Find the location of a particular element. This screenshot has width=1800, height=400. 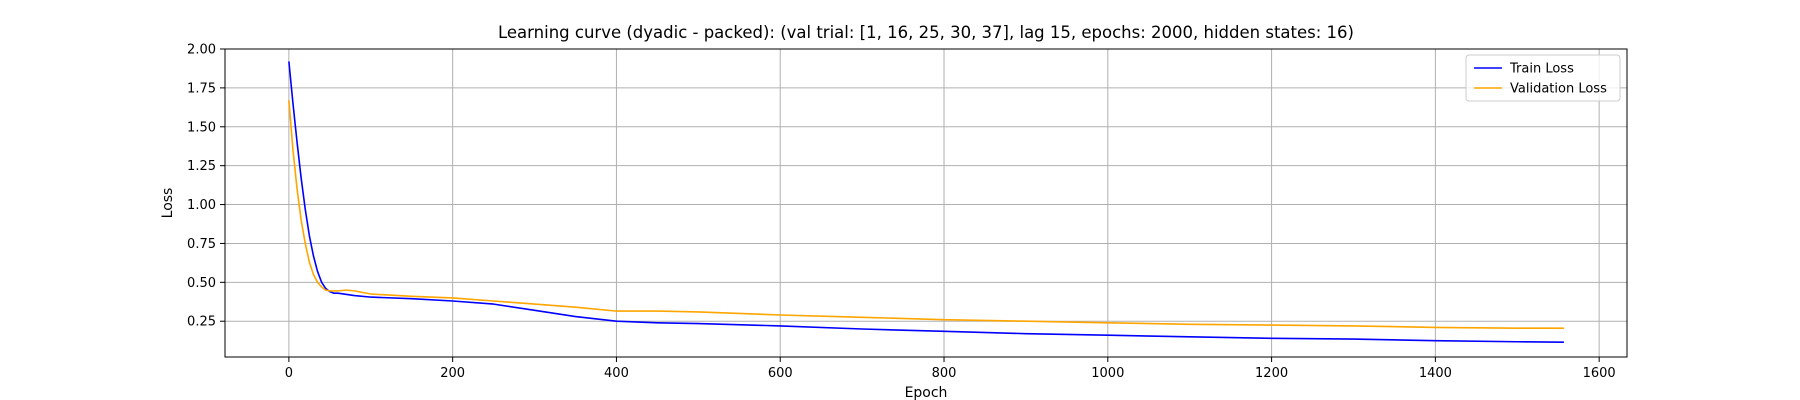

legend: Train Loss Validation Loss is located at coordinates (1543, 78).